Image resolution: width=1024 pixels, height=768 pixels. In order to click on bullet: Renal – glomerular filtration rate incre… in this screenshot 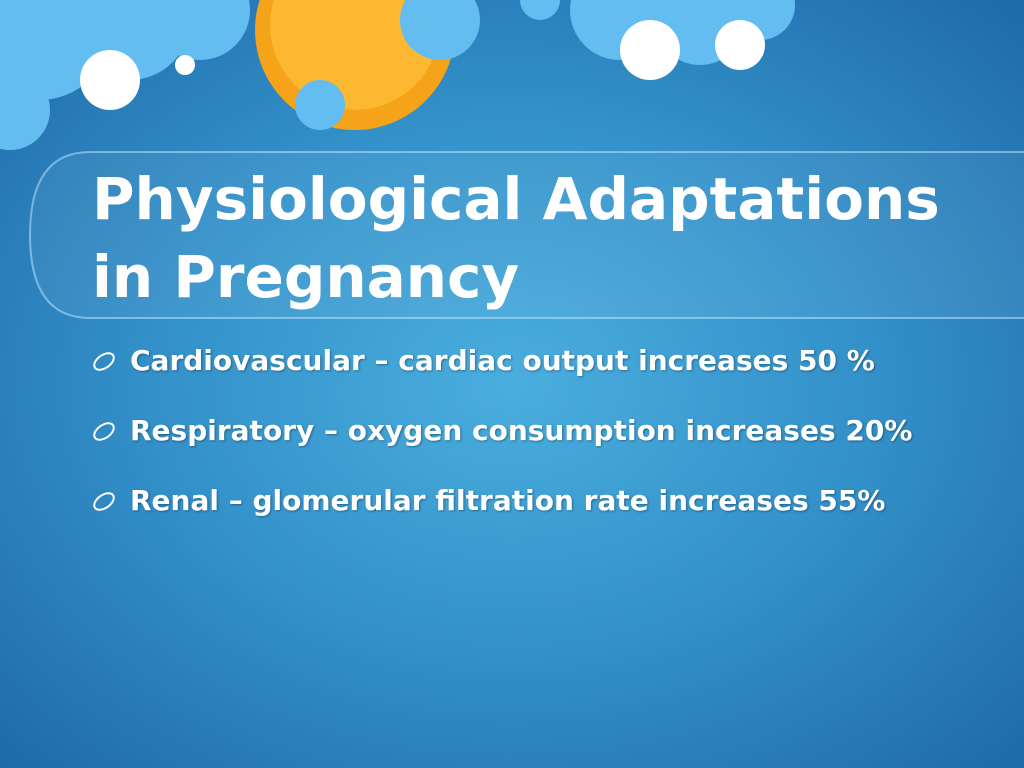, I will do `click(520, 501)`.